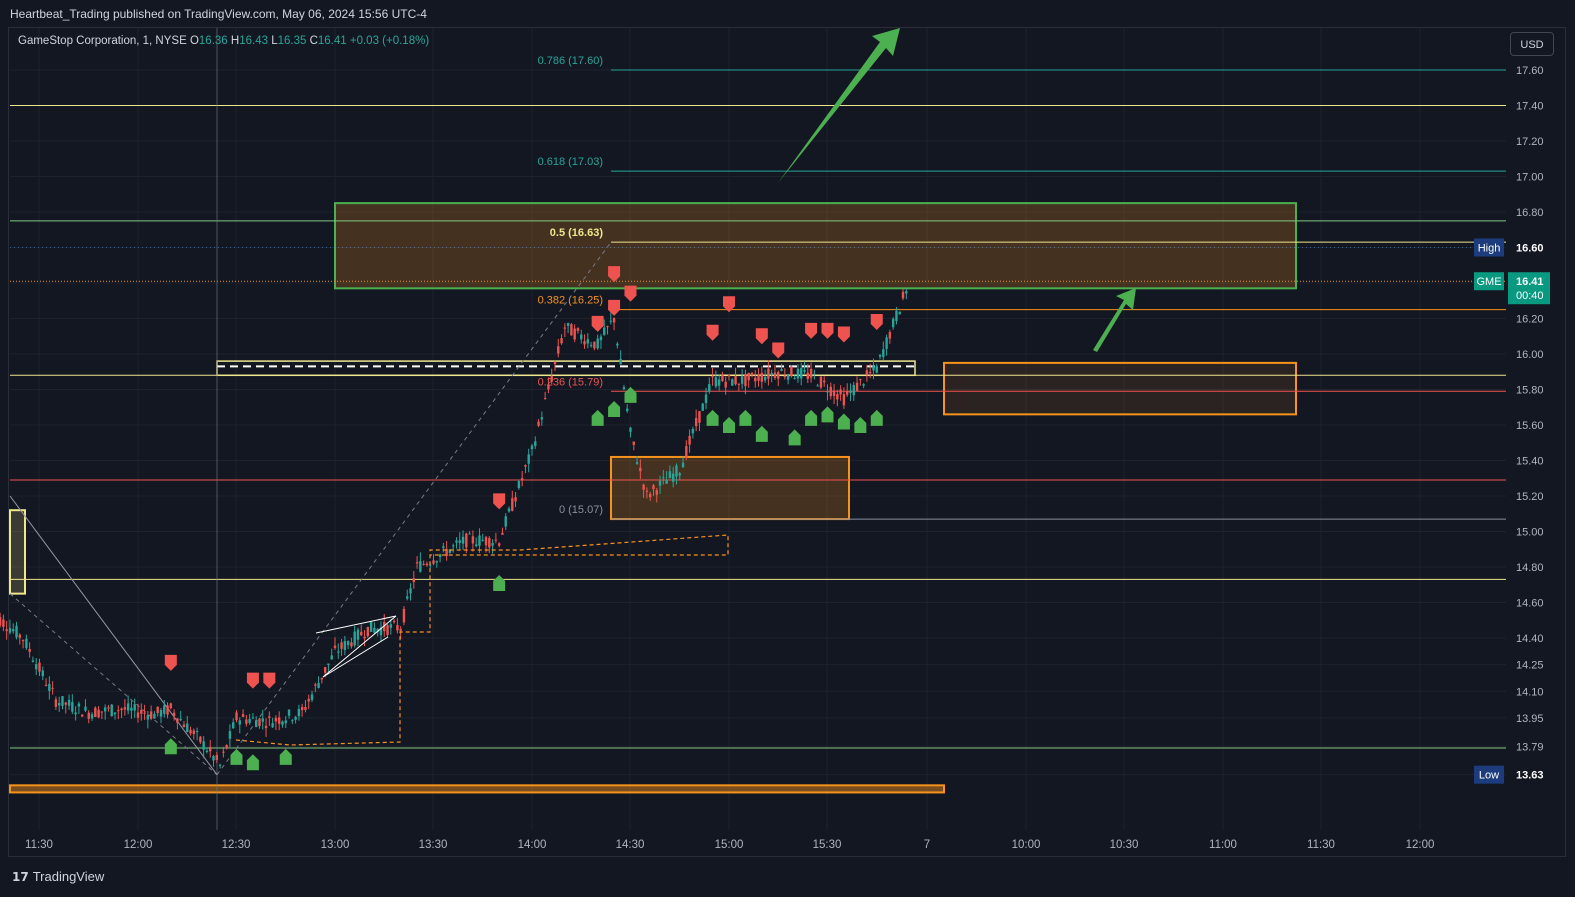 The height and width of the screenshot is (897, 1575). I want to click on zone-yellow, so click(17, 552).